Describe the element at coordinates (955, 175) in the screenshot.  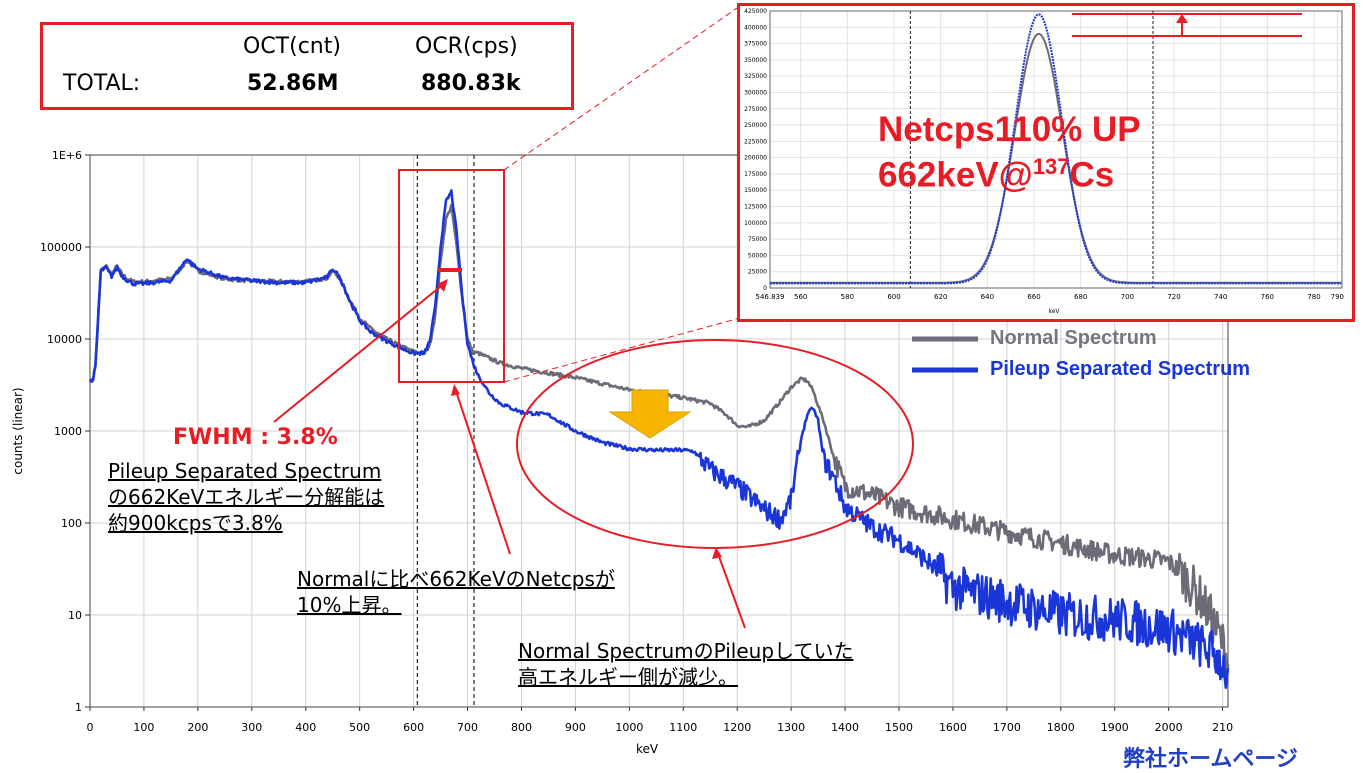
I see `inset-title-prefix: 662keV@` at that location.